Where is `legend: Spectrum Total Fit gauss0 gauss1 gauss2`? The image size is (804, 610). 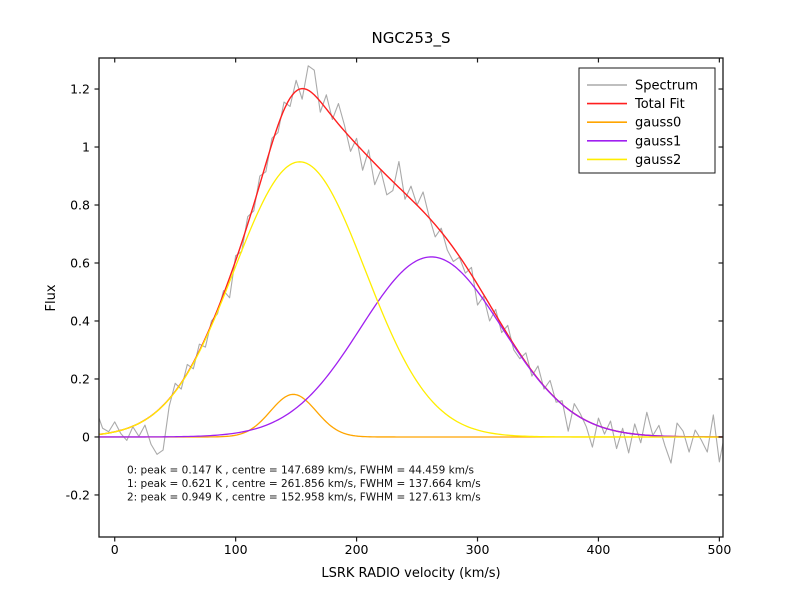
legend: Spectrum Total Fit gauss0 gauss1 gauss2 is located at coordinates (647, 120).